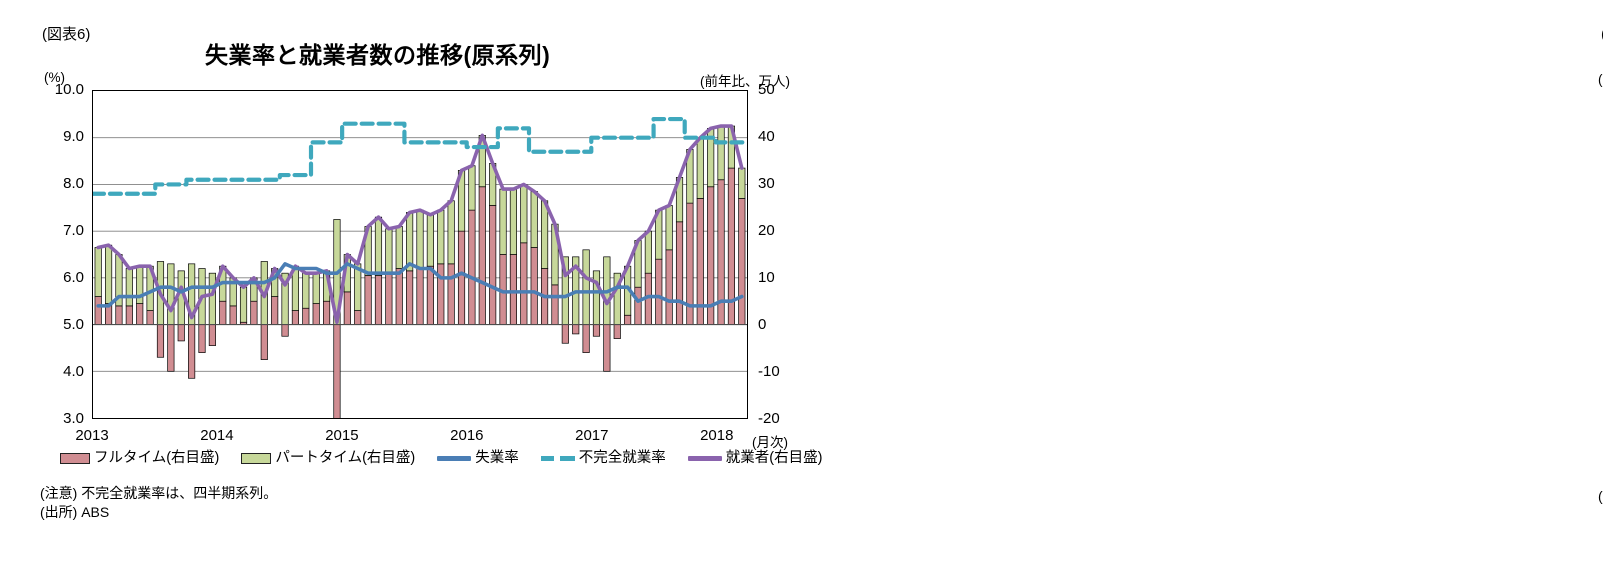 This screenshot has height=563, width=1603. Describe the element at coordinates (73, 183) in the screenshot. I see `figure-6-y-tick-8.0: 8.0` at that location.